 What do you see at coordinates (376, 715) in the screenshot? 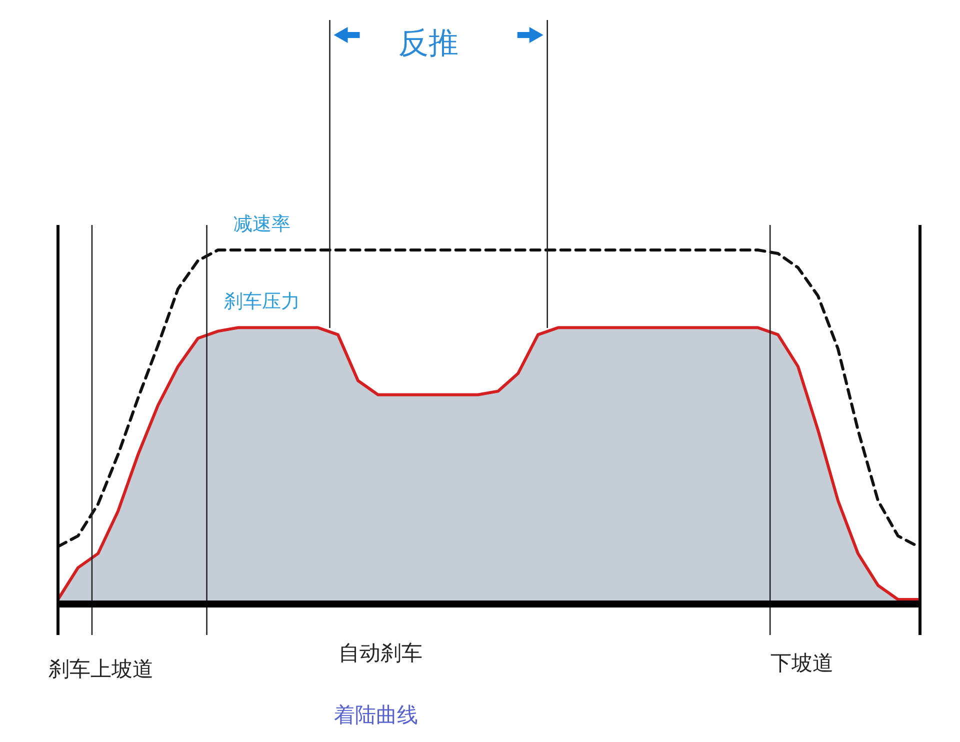
I see `text: 着陆曲线` at bounding box center [376, 715].